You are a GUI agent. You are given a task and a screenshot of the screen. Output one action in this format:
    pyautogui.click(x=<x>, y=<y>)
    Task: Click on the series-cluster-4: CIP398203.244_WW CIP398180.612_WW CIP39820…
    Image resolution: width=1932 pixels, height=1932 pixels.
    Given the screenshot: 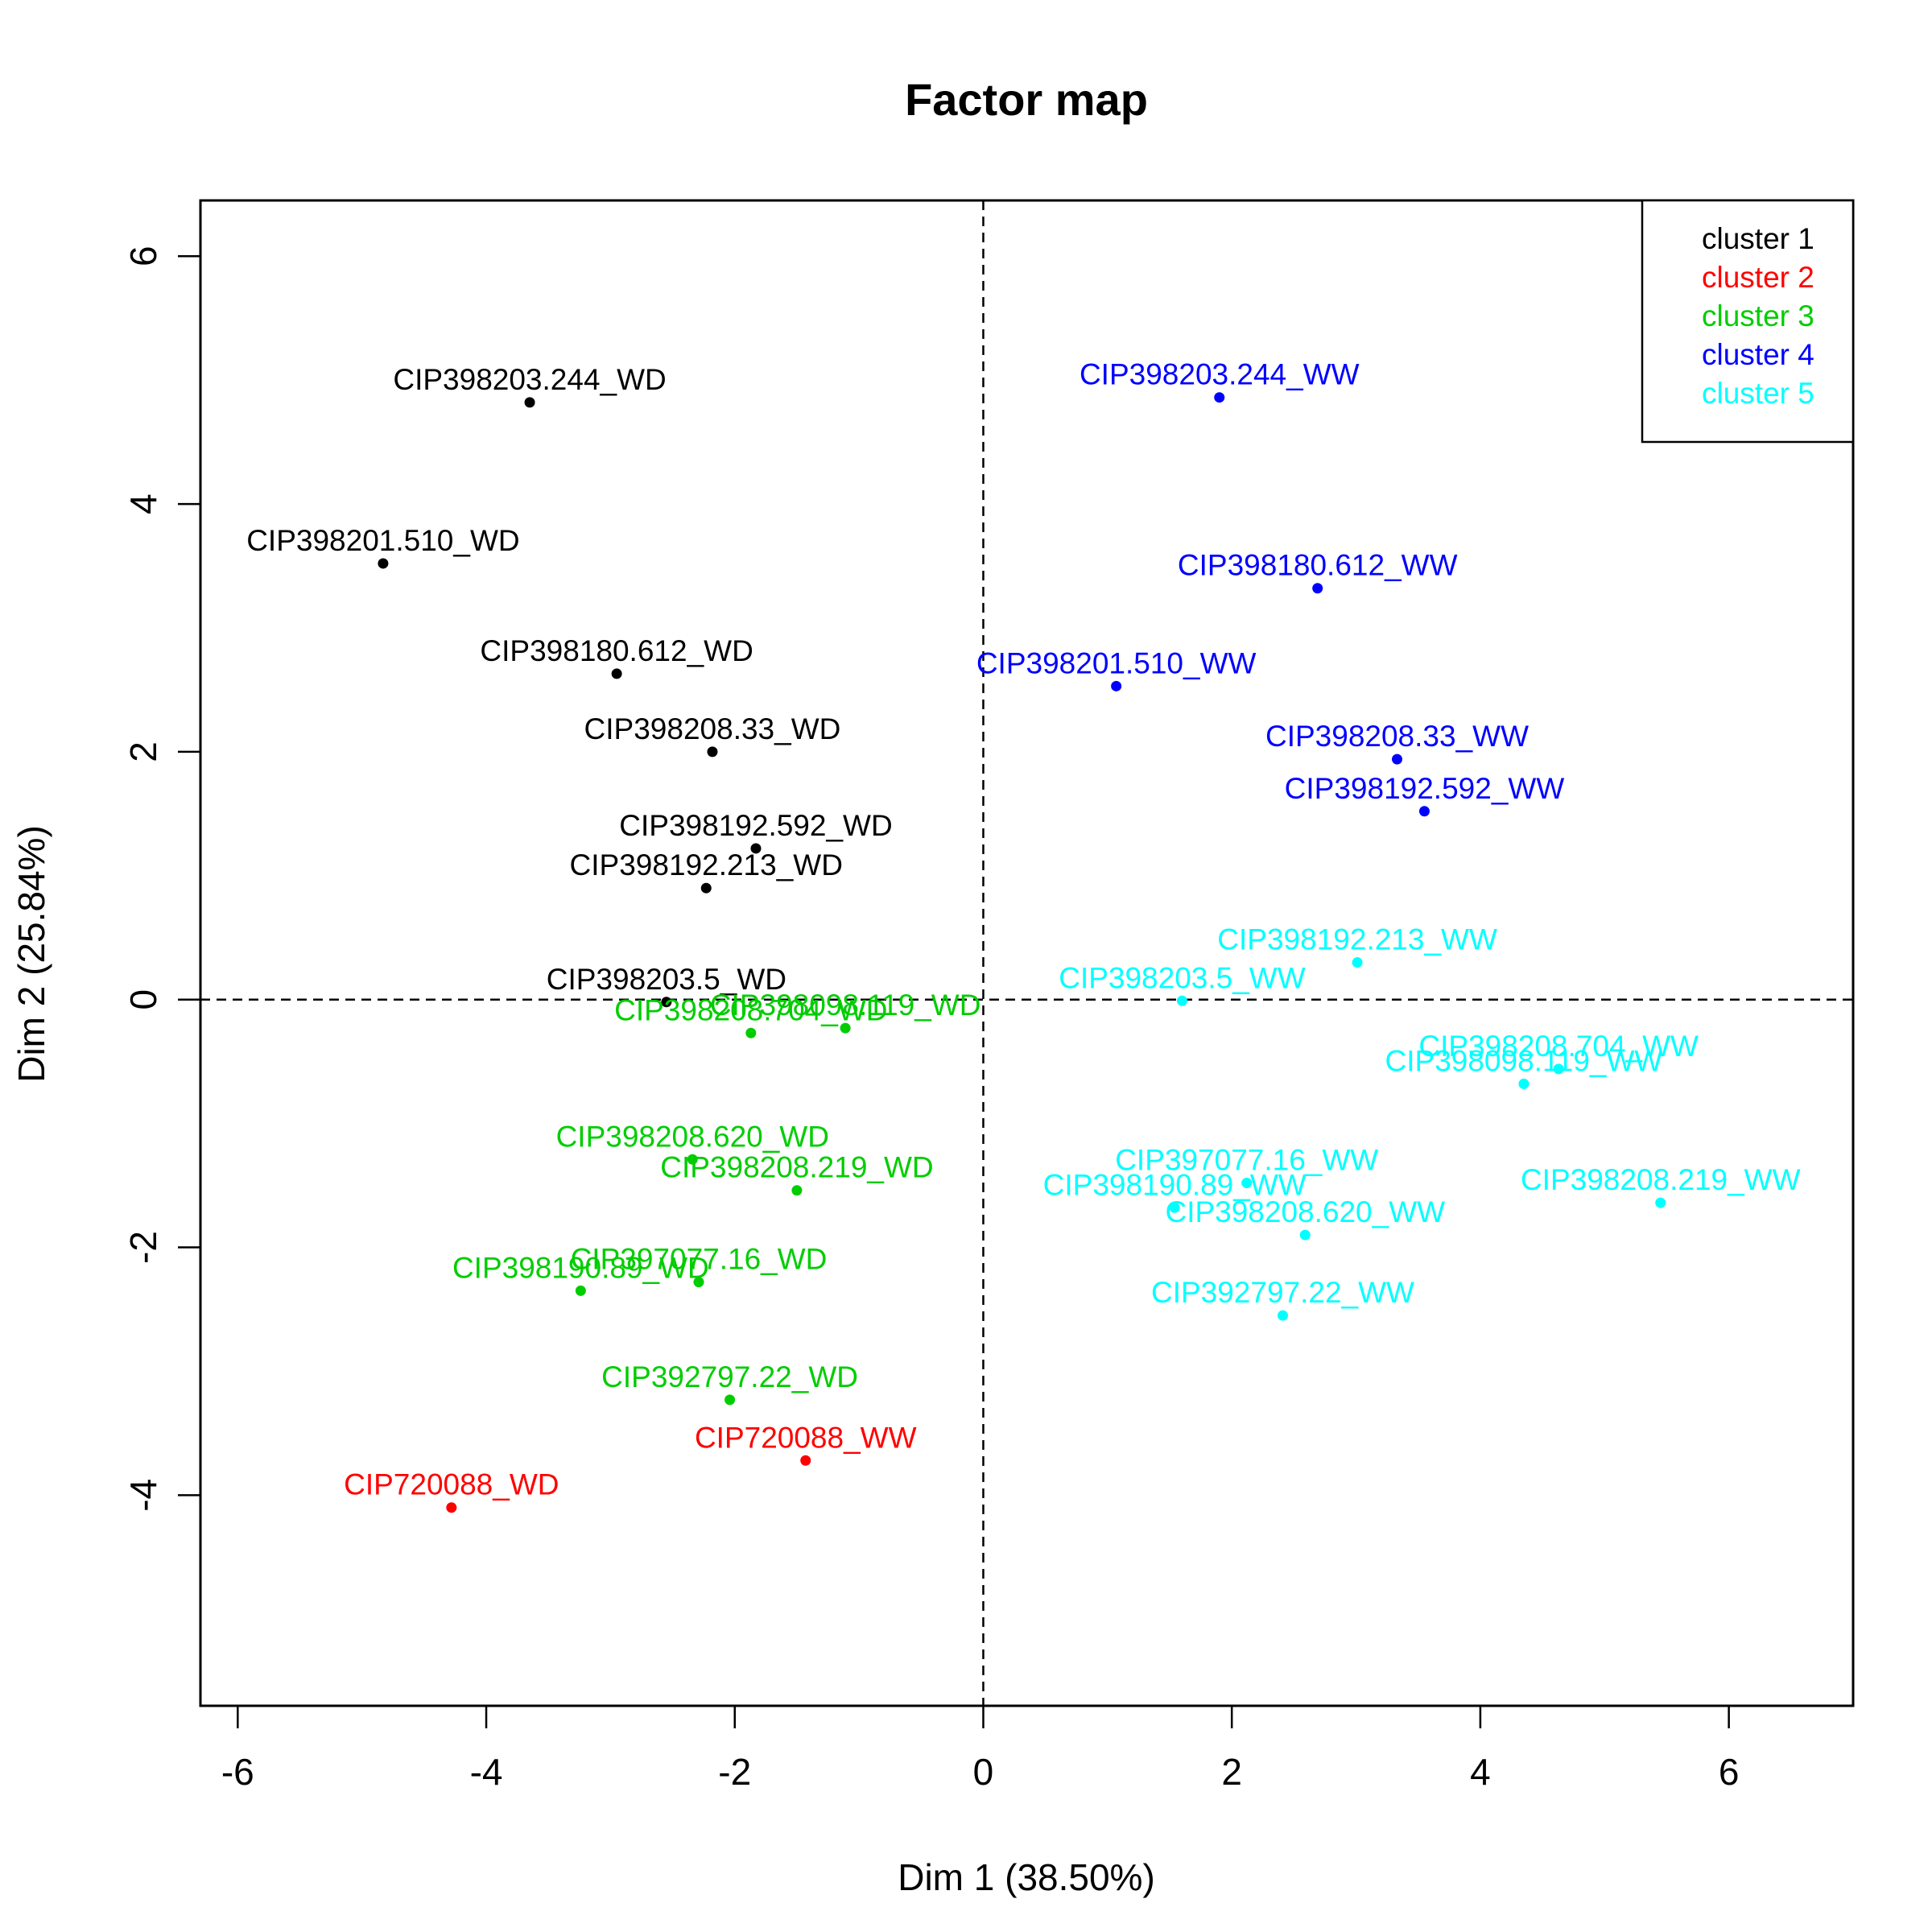 What is the action you would take?
    pyautogui.click(x=1270, y=587)
    